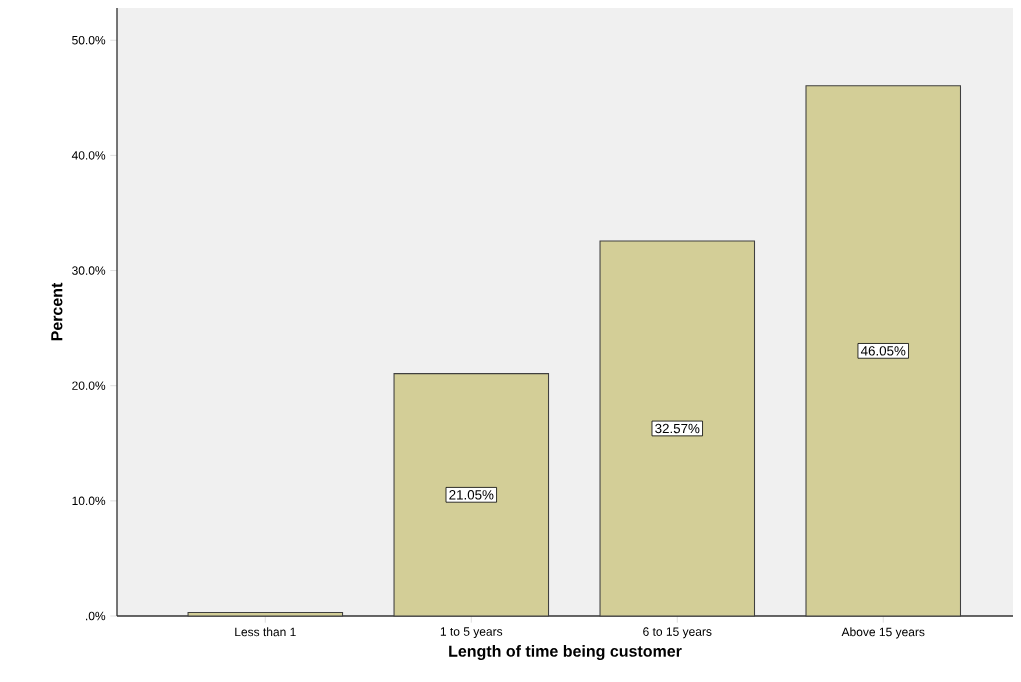  What do you see at coordinates (89, 501) in the screenshot?
I see `y-tick-label: 10.0%` at bounding box center [89, 501].